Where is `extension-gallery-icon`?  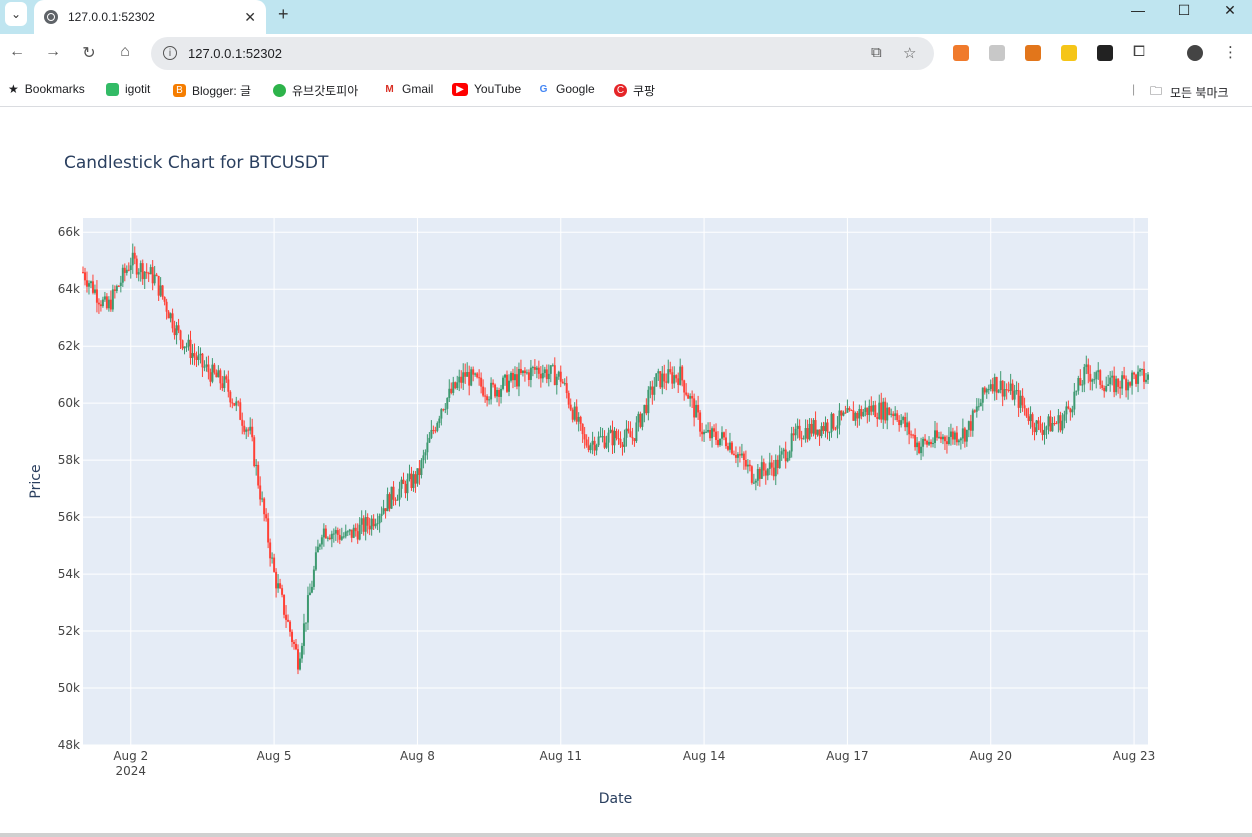
extension-gallery-icon is located at coordinates (997, 53).